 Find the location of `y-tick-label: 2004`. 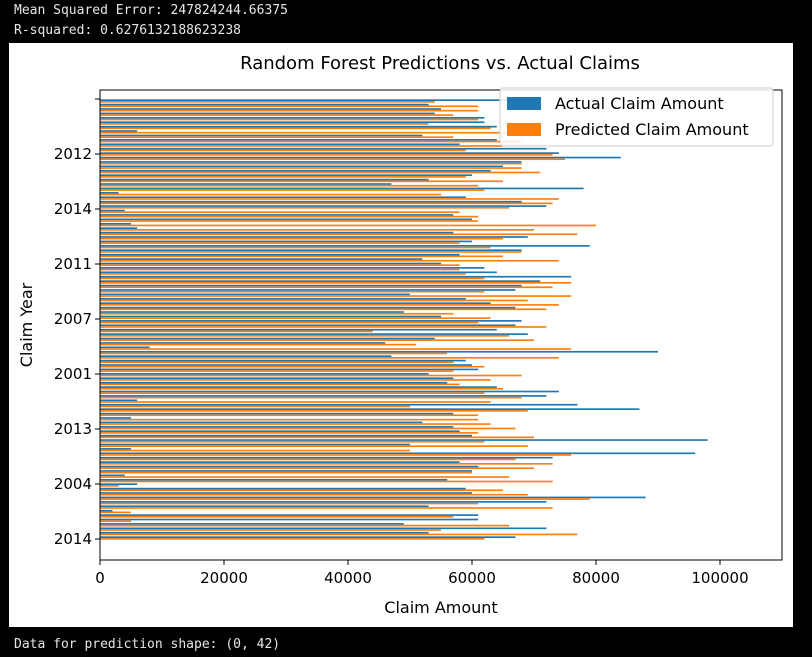

y-tick-label: 2004 is located at coordinates (73, 484).